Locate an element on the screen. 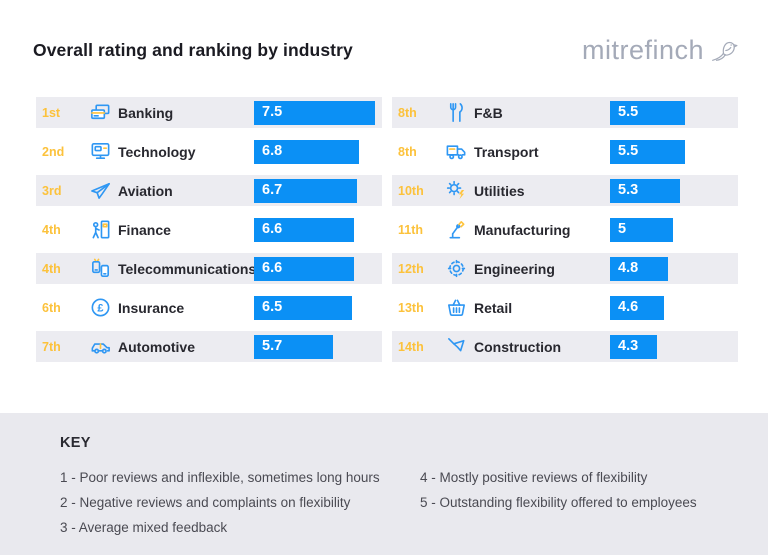 The width and height of the screenshot is (768, 555). rating-value: 5.3 is located at coordinates (628, 190).